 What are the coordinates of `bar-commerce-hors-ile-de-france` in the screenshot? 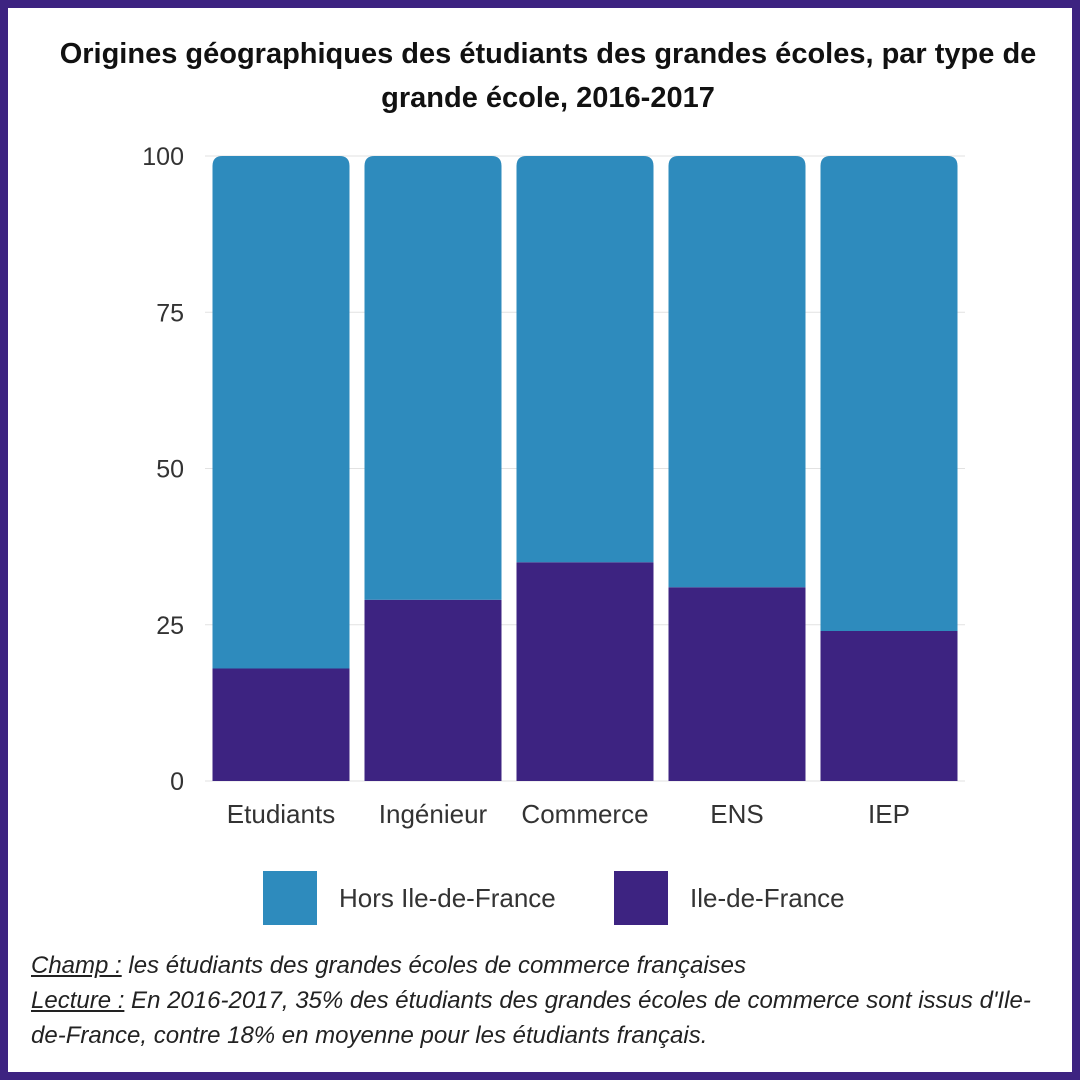 It's located at (585, 359).